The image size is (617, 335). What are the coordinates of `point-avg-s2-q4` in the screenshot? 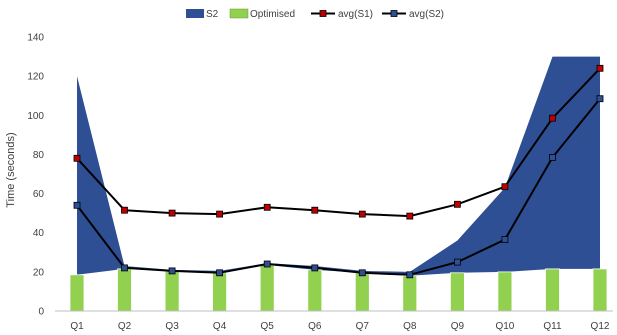 It's located at (220, 273).